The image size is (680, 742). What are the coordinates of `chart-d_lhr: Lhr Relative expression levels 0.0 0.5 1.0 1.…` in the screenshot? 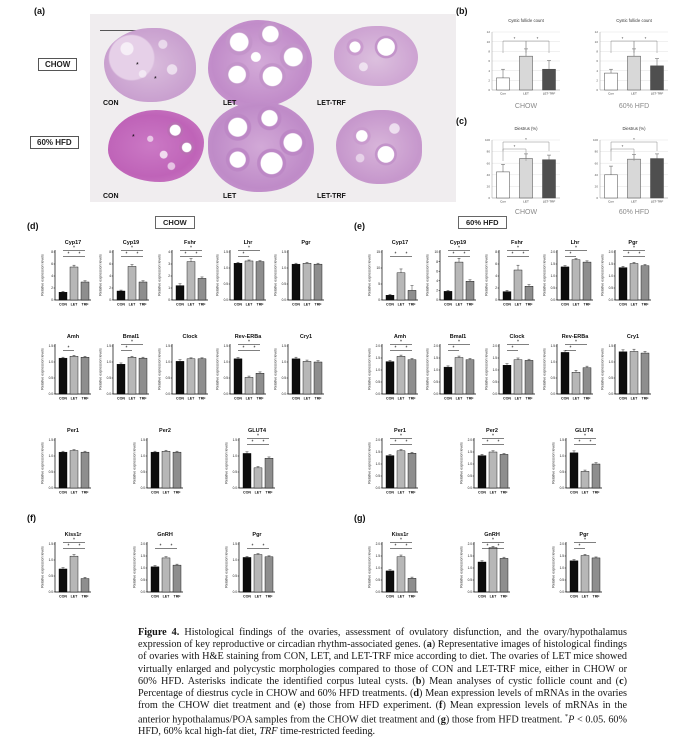 It's located at (242, 278).